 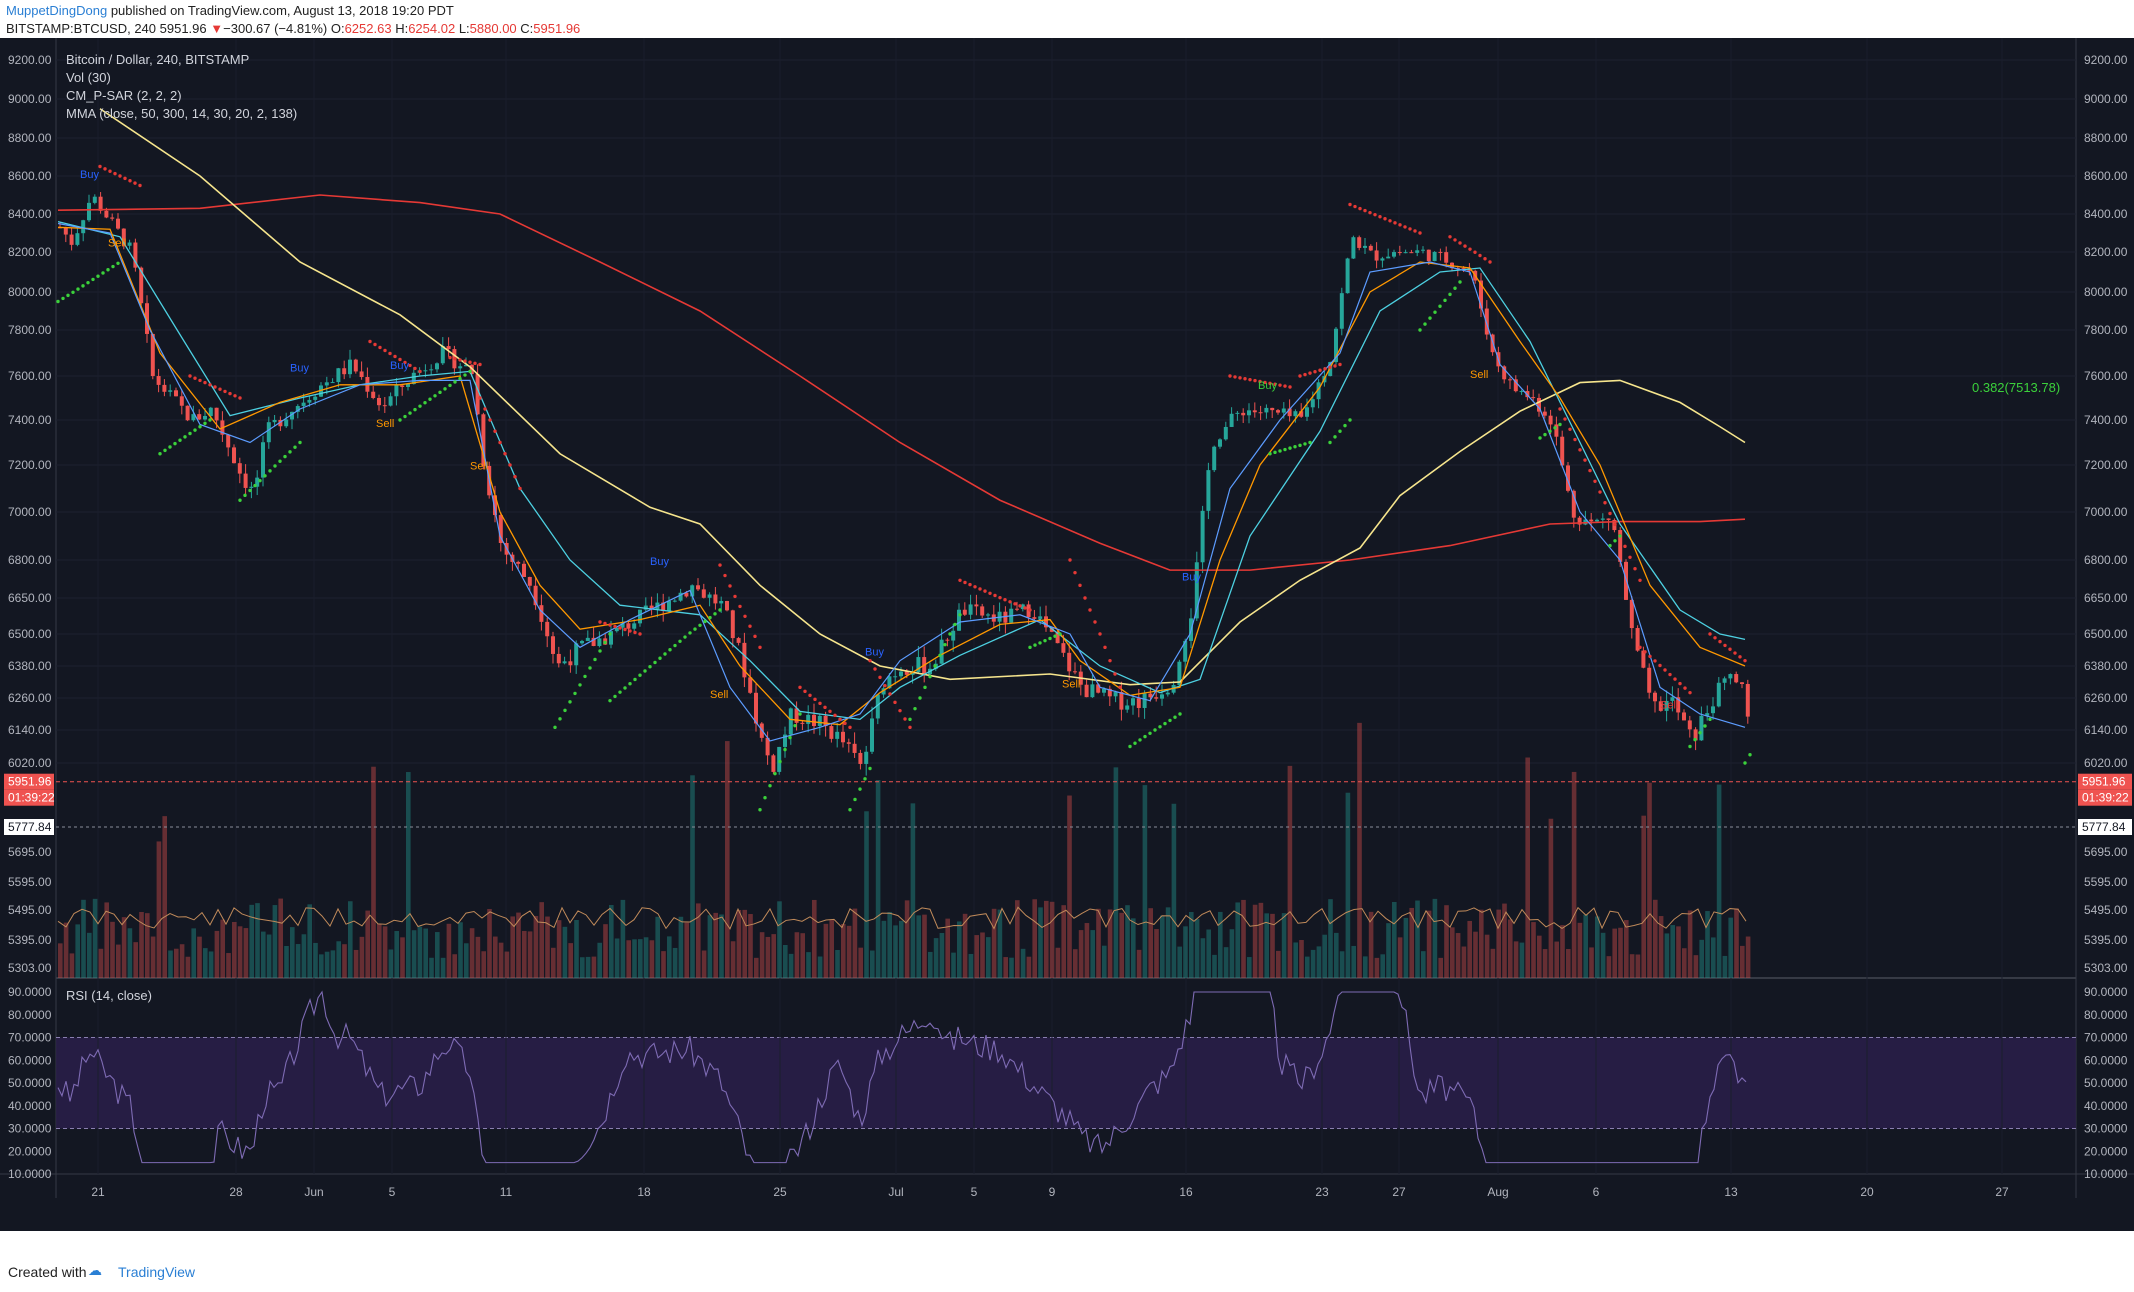 What do you see at coordinates (183, 28) in the screenshot?
I see `last-price: 5951.96` at bounding box center [183, 28].